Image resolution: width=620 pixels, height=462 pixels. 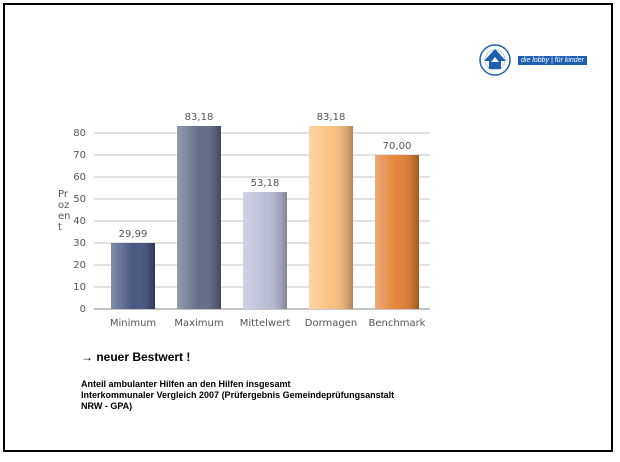 What do you see at coordinates (136, 357) in the screenshot?
I see `annotation: → neuer Bestwert !` at bounding box center [136, 357].